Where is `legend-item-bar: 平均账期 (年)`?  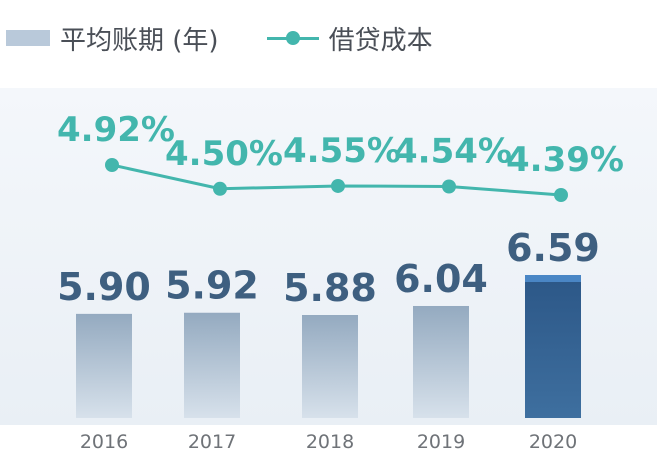 legend-item-bar: 平均账期 (年) is located at coordinates (112, 38).